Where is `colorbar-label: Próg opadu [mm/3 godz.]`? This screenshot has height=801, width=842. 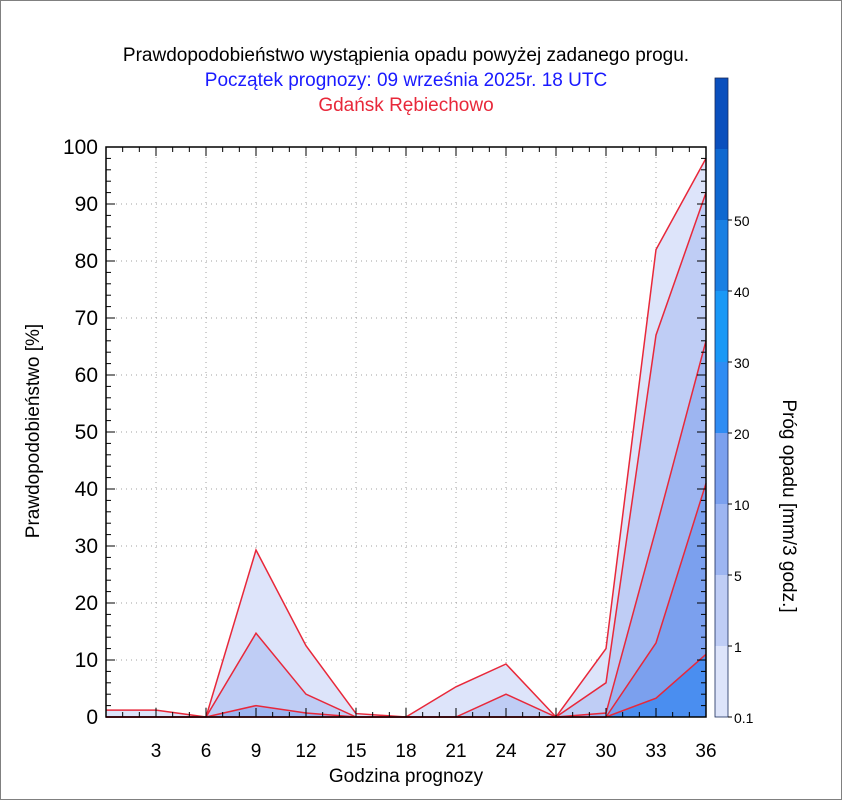
colorbar-label: Próg opadu [mm/3 godz.] is located at coordinates (788, 505).